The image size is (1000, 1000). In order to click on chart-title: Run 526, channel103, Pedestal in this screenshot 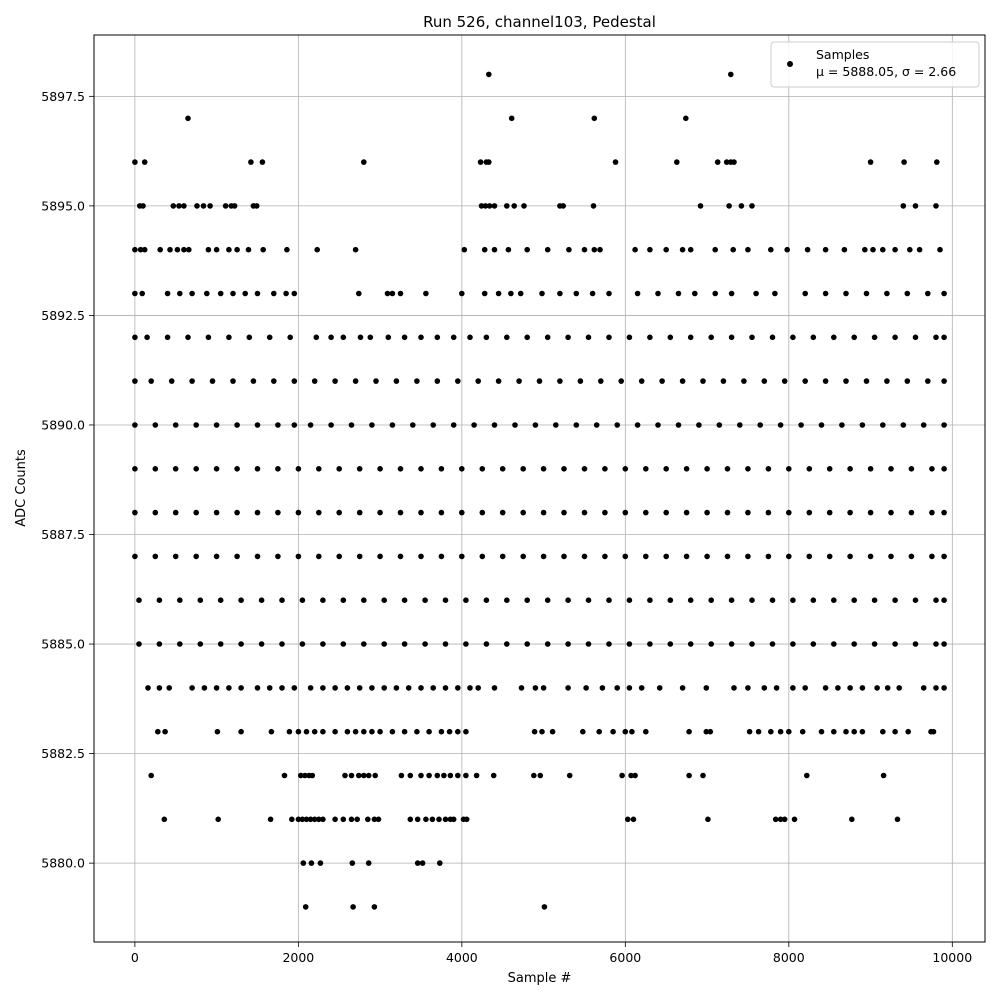, I will do `click(539, 22)`.